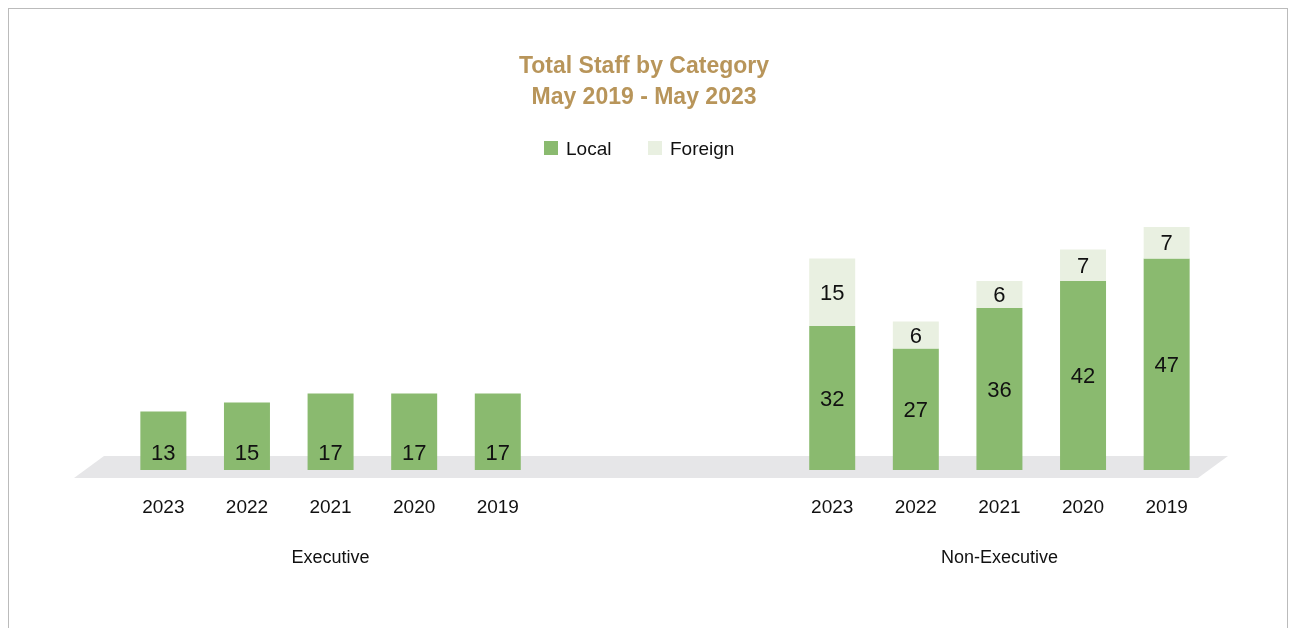 The height and width of the screenshot is (629, 1290). What do you see at coordinates (702, 148) in the screenshot?
I see `legend-label: Foreign` at bounding box center [702, 148].